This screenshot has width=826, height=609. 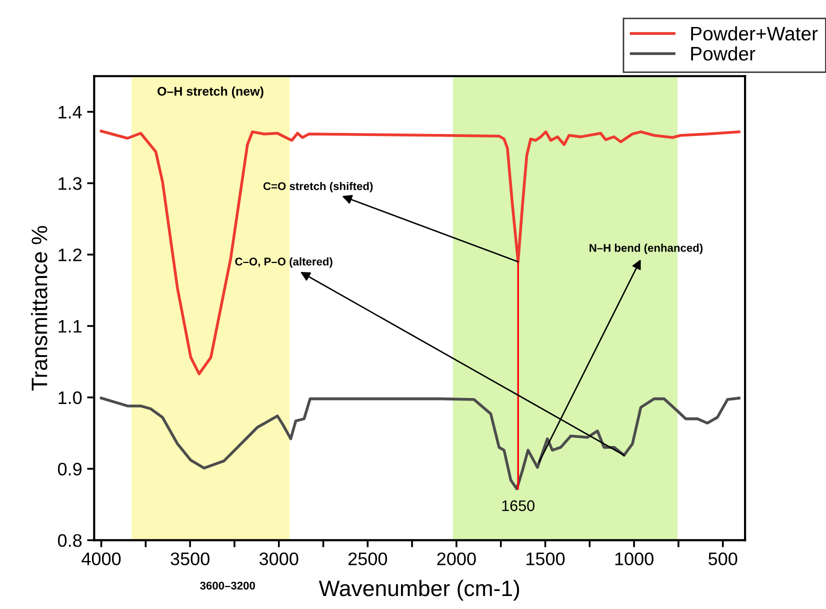 What do you see at coordinates (190, 559) in the screenshot?
I see `x-tick-label: 3500` at bounding box center [190, 559].